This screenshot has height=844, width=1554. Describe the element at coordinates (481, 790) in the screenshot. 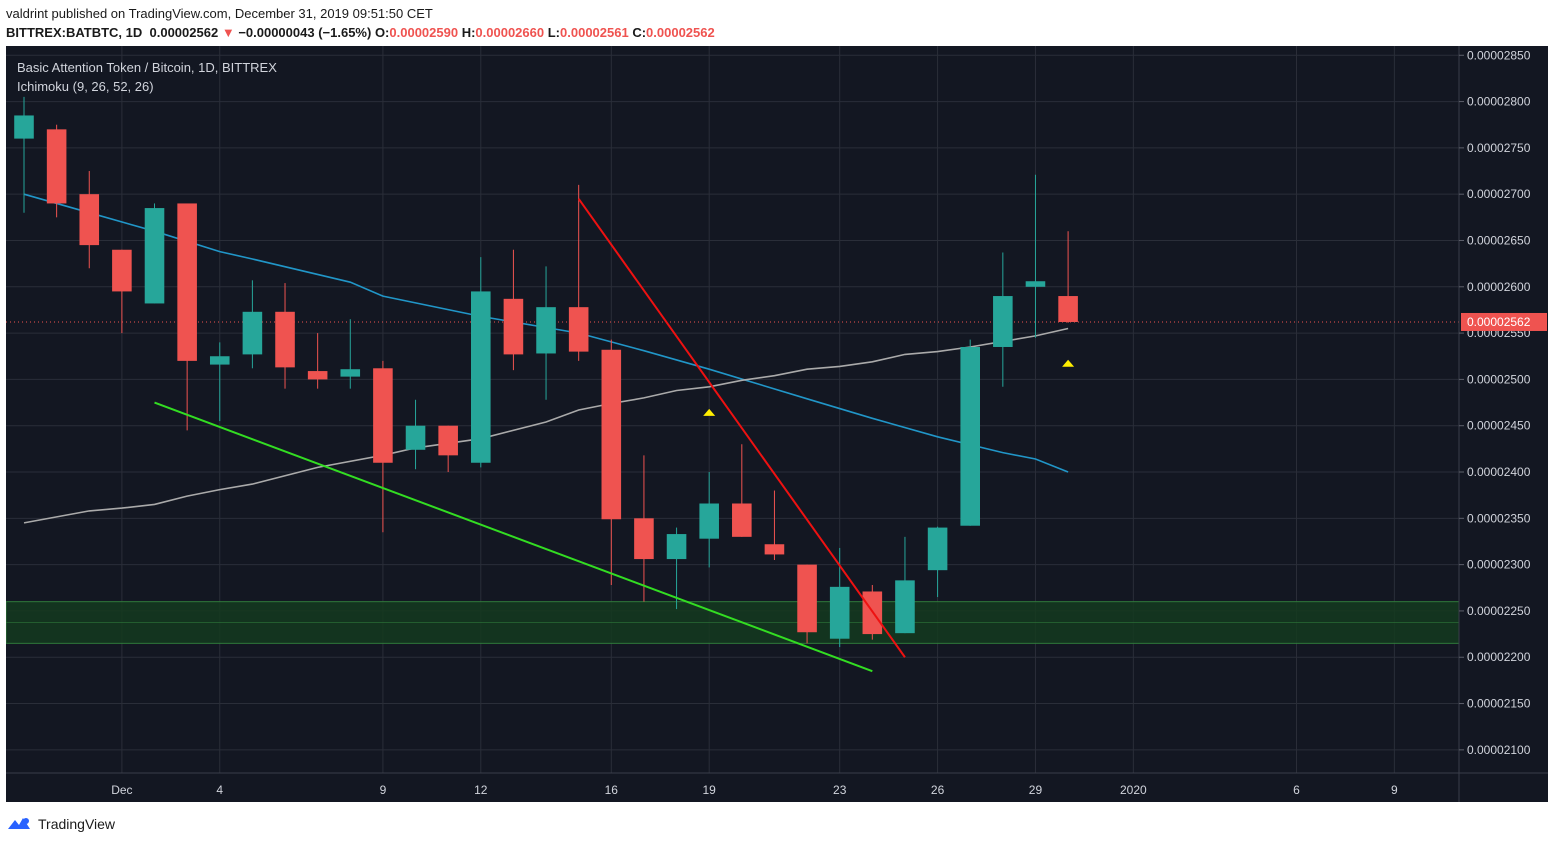

I see `time-tick-label: 12` at that location.